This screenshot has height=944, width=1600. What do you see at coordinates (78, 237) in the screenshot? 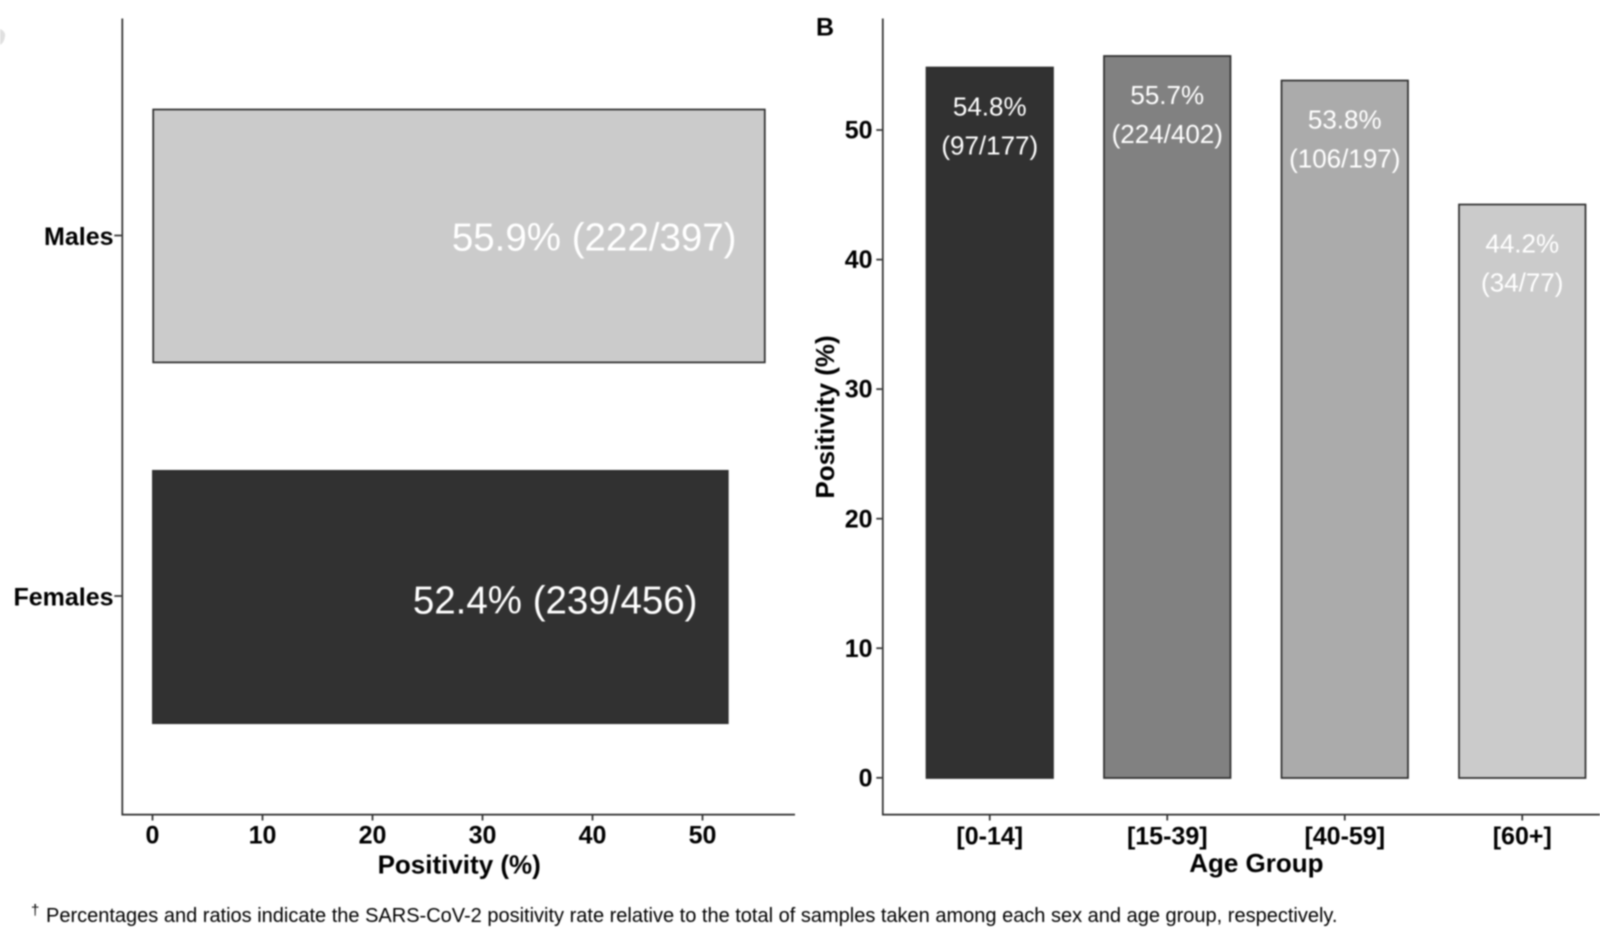
I see `svg-text: Males` at bounding box center [78, 237].